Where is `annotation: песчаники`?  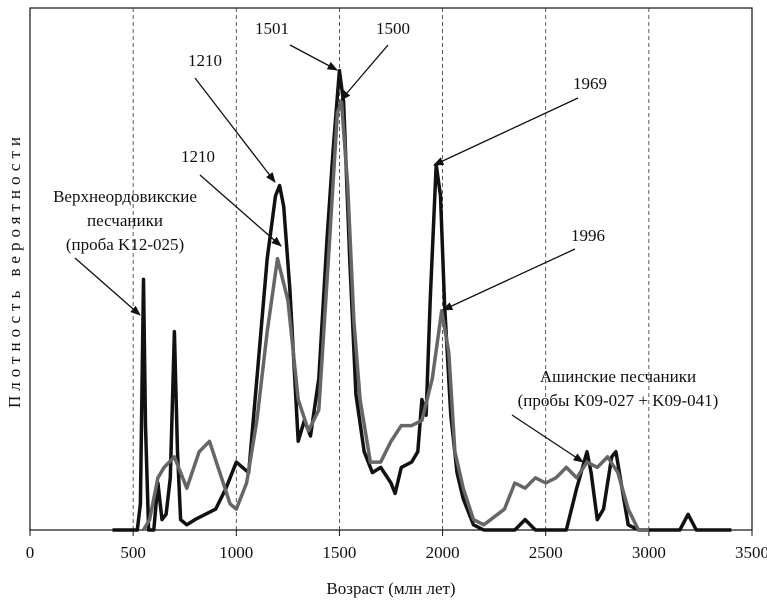 annotation: песчаники is located at coordinates (125, 220).